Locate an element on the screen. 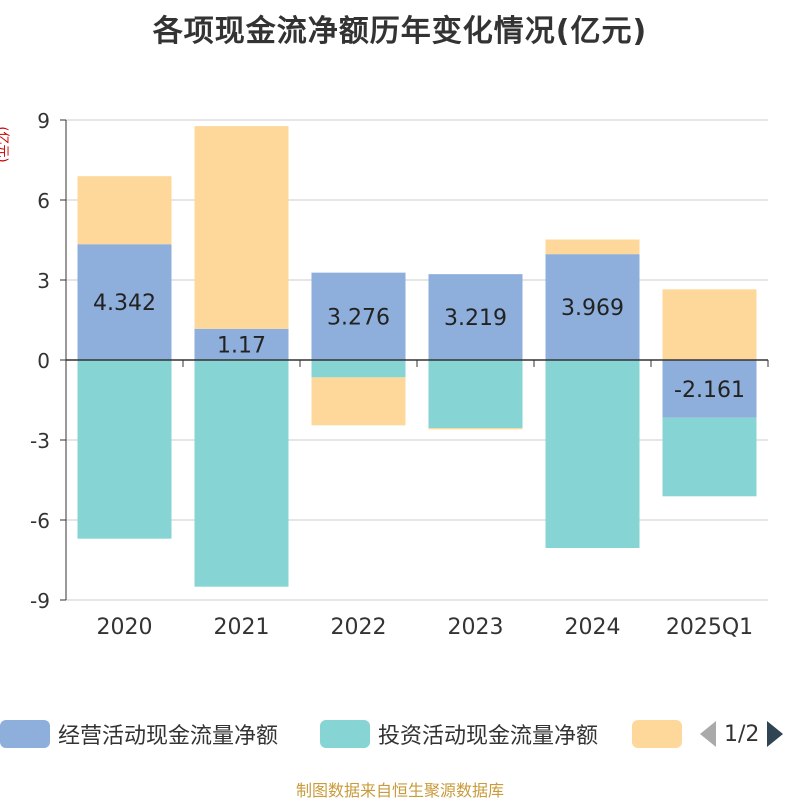  legend-item-investing: 投资活动现金流量净额 is located at coordinates (459, 734).